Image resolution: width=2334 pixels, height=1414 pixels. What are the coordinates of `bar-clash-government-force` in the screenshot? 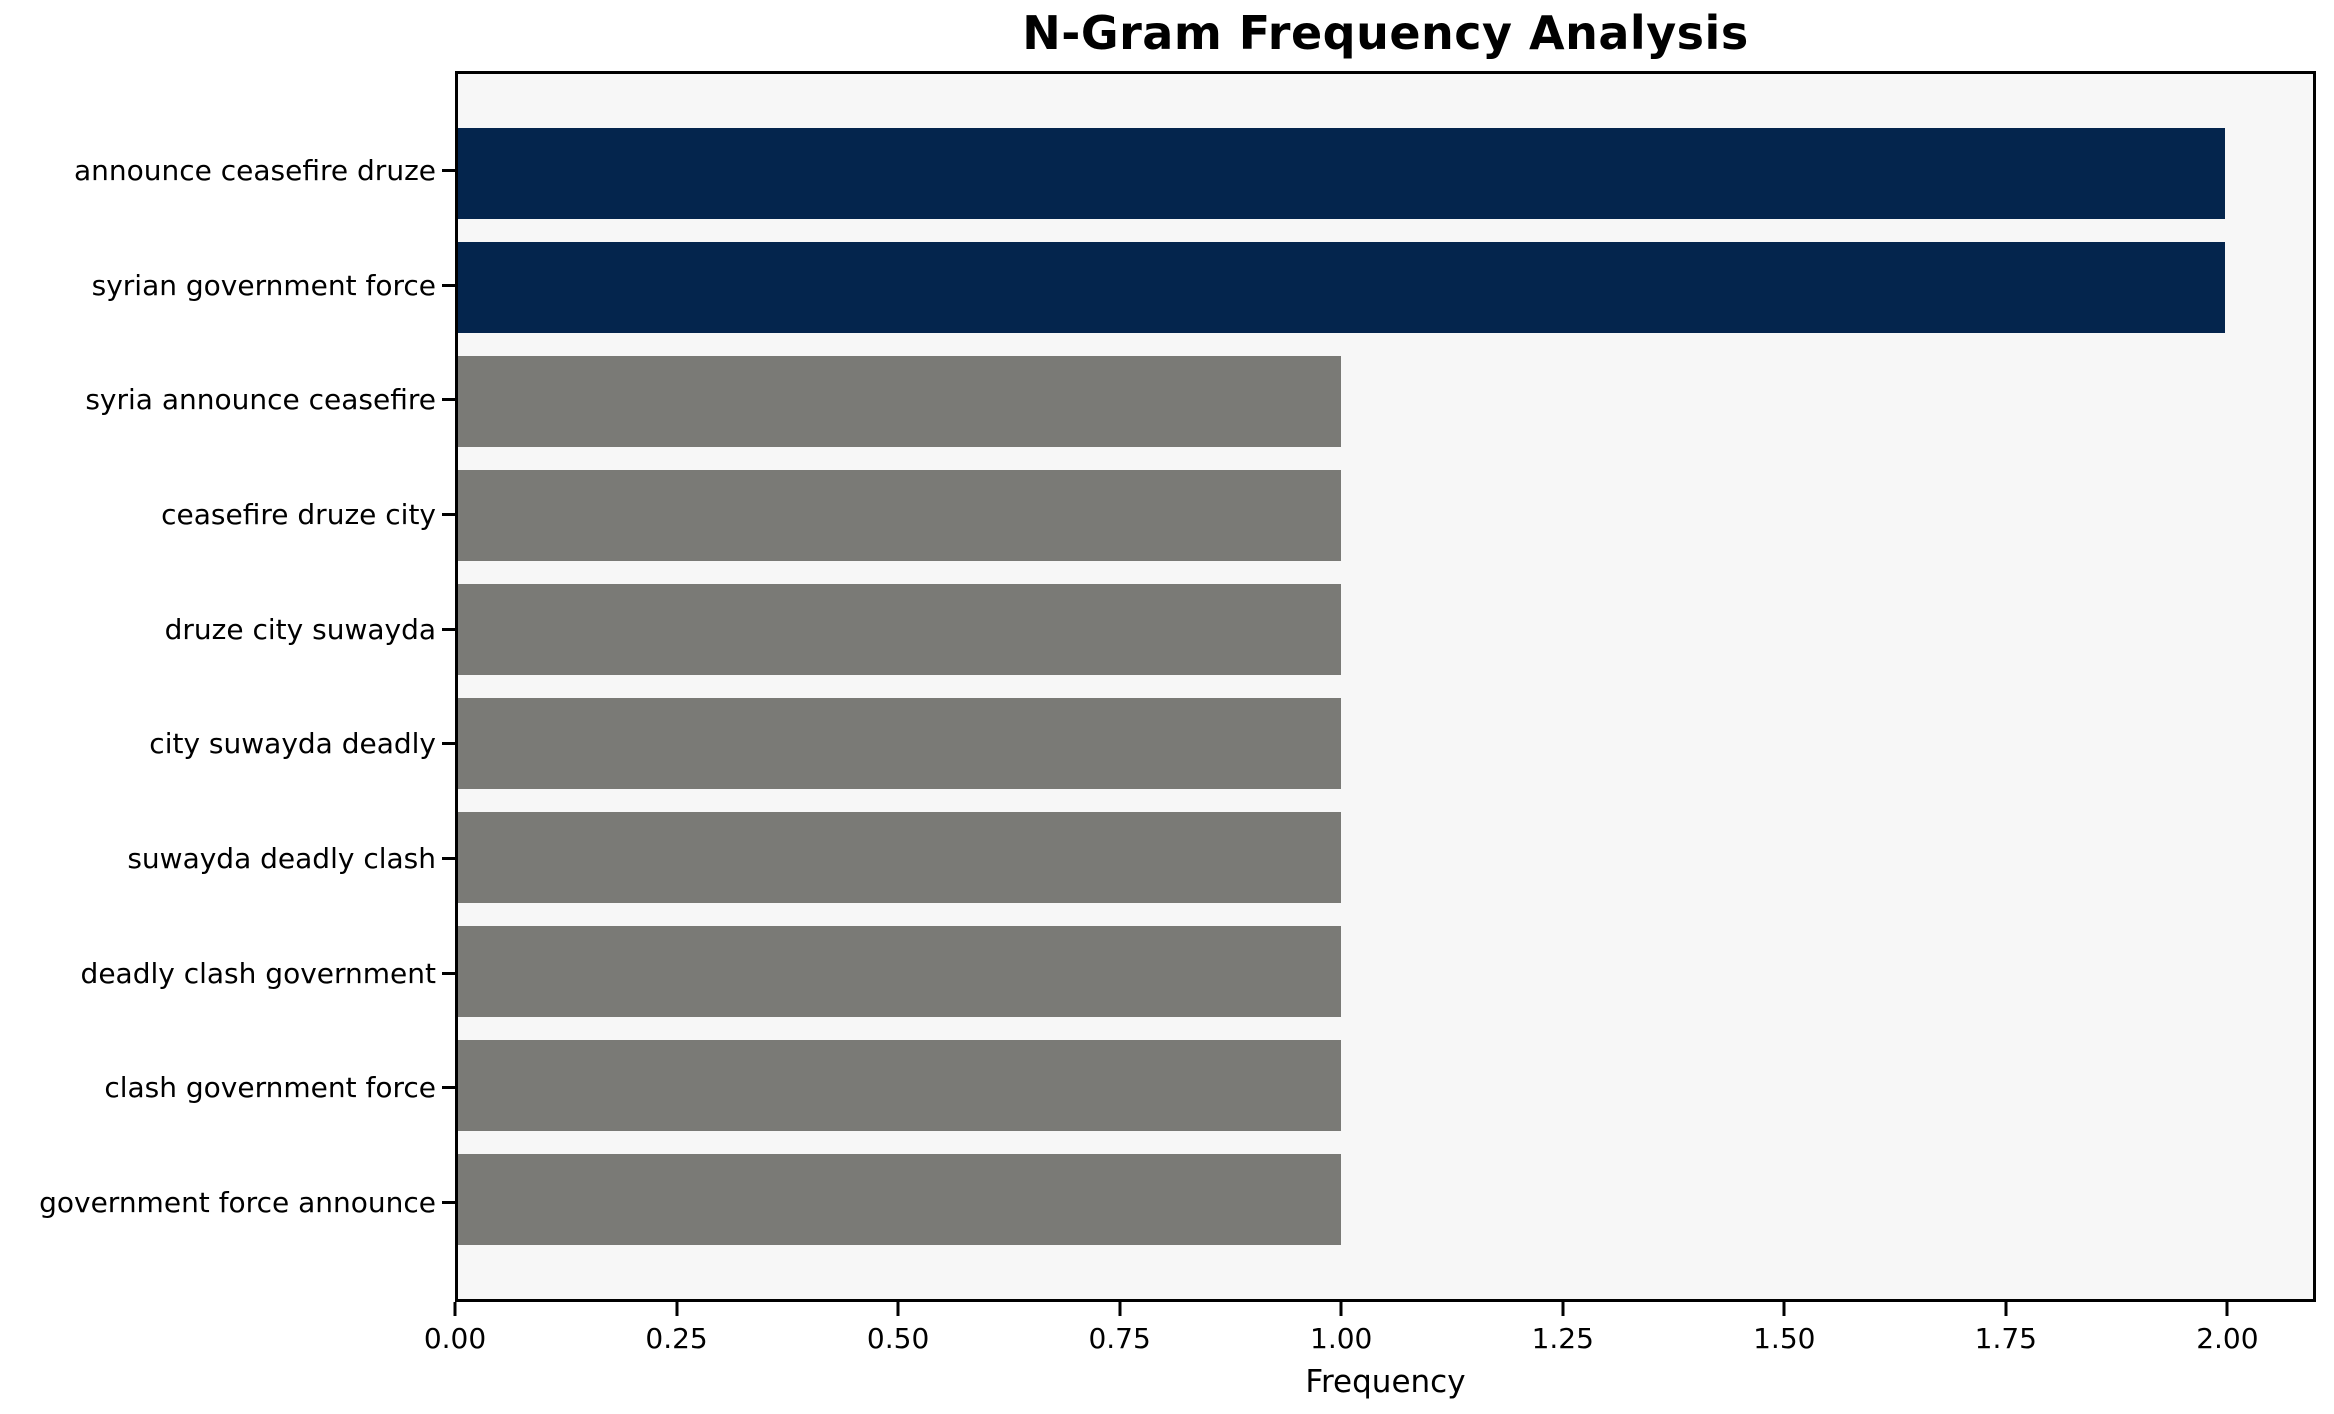 It's located at (900, 1086).